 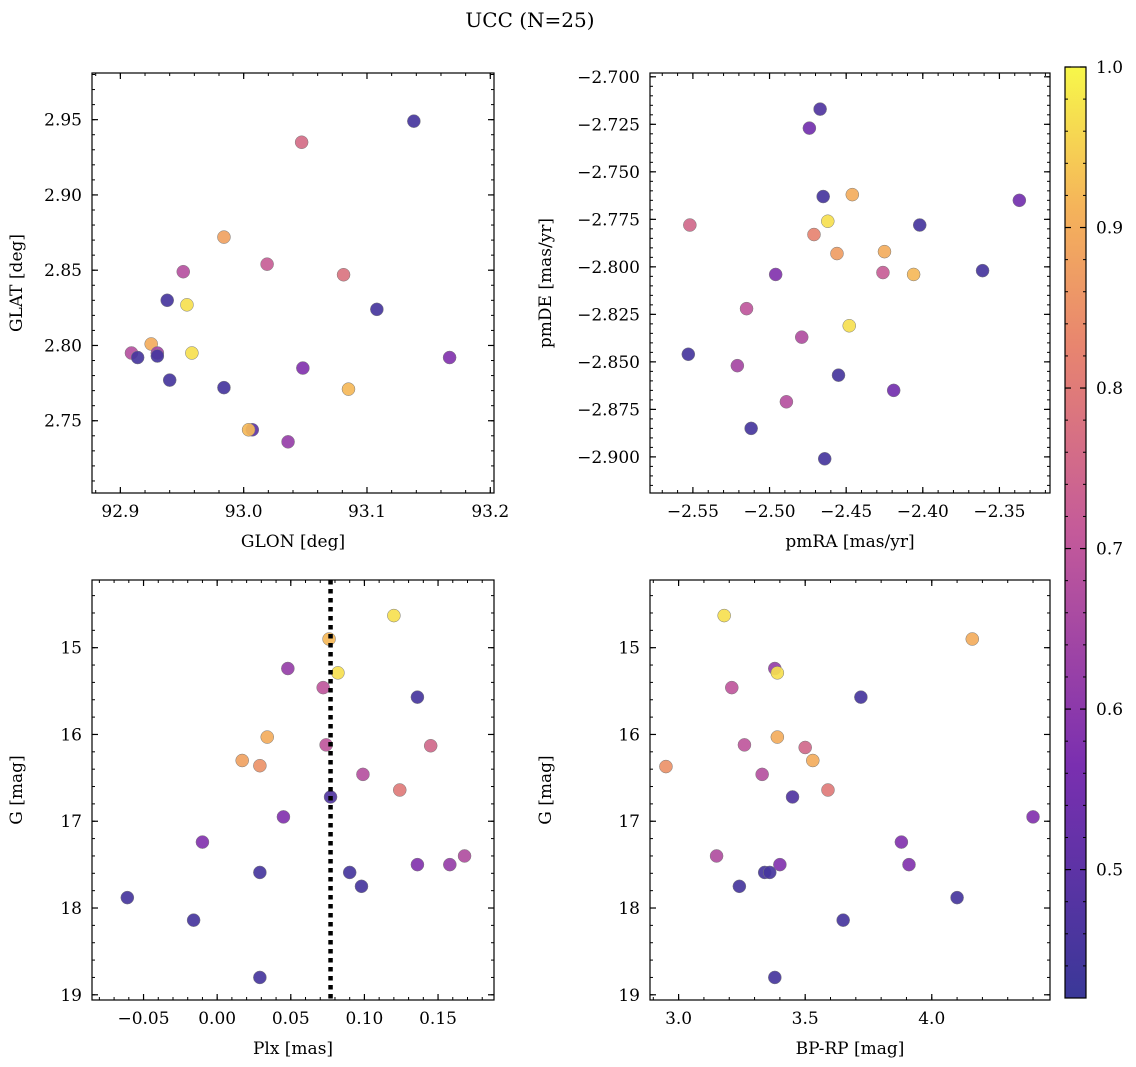 What do you see at coordinates (244, 512) in the screenshot?
I see `x-tick-label: 93.0` at bounding box center [244, 512].